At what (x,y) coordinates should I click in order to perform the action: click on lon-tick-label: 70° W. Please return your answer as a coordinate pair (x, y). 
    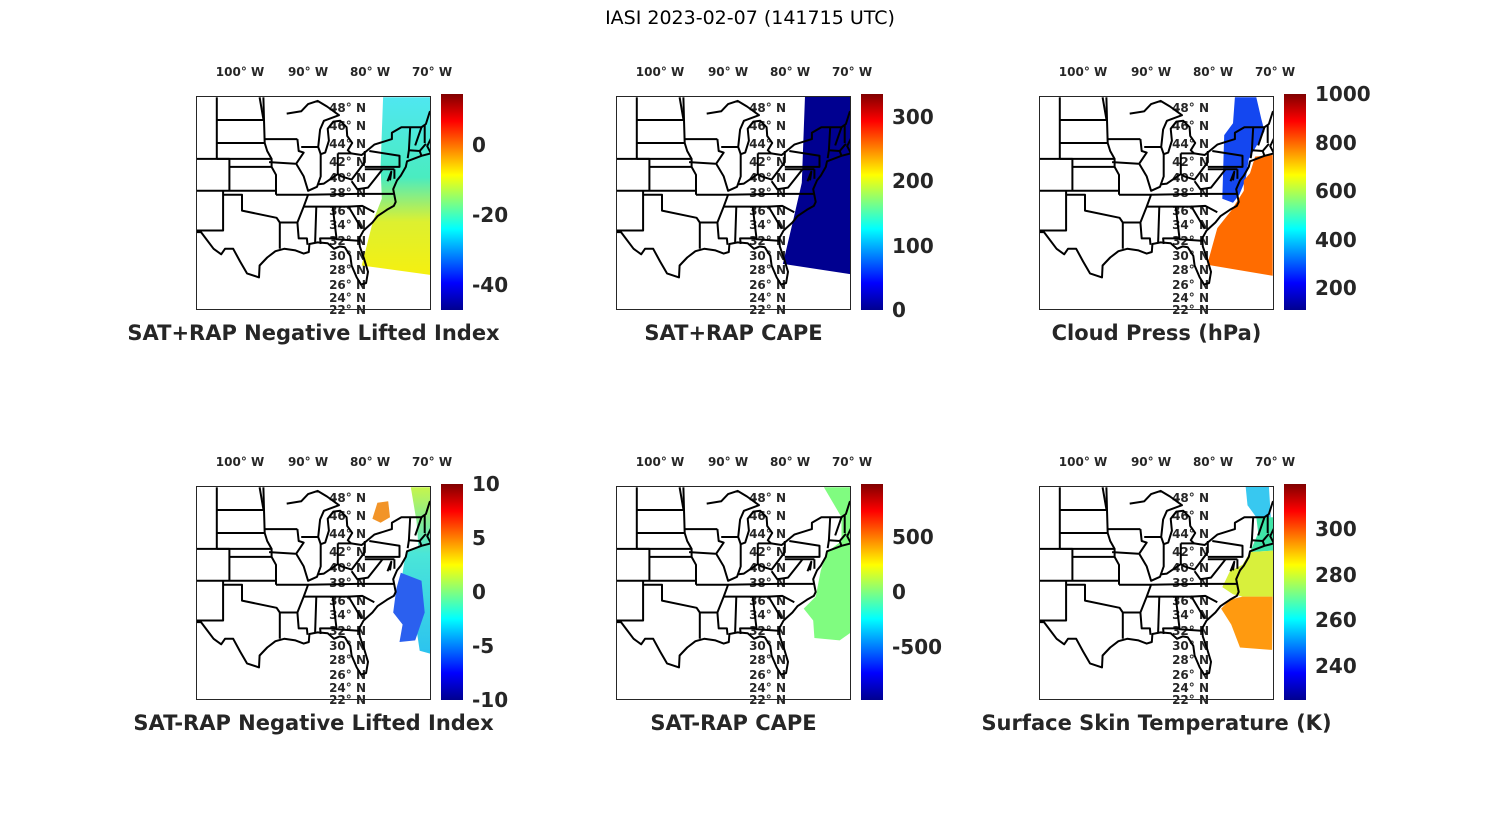
    Looking at the image, I should click on (432, 462).